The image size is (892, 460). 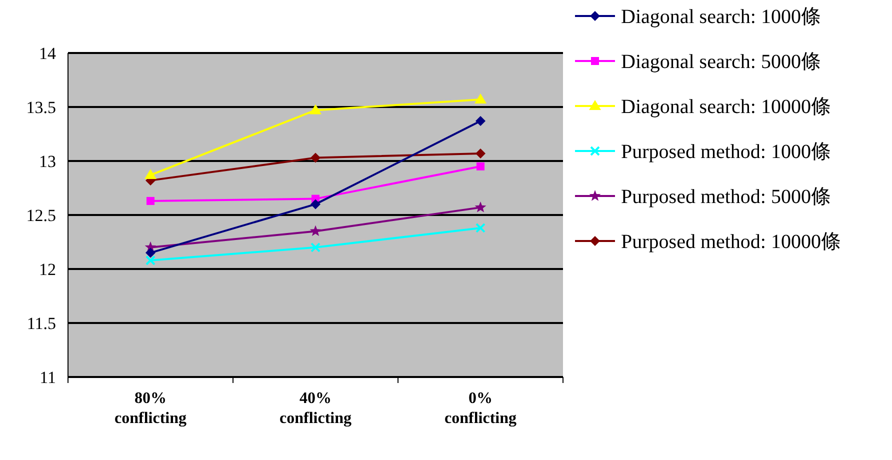 What do you see at coordinates (731, 242) in the screenshot?
I see `legend-label: Purposed method: 10000條` at bounding box center [731, 242].